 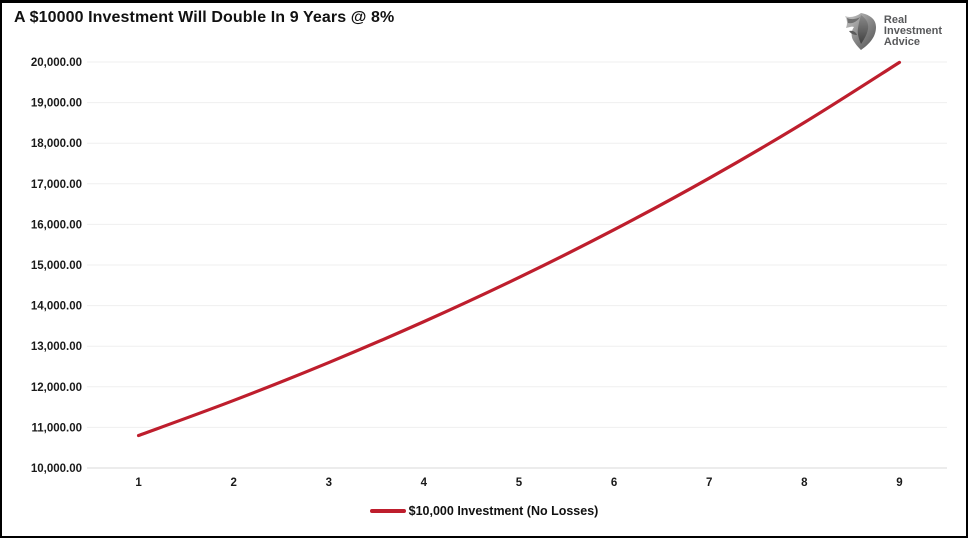 What do you see at coordinates (56, 266) in the screenshot?
I see `y-tick-label: 15,000.00` at bounding box center [56, 266].